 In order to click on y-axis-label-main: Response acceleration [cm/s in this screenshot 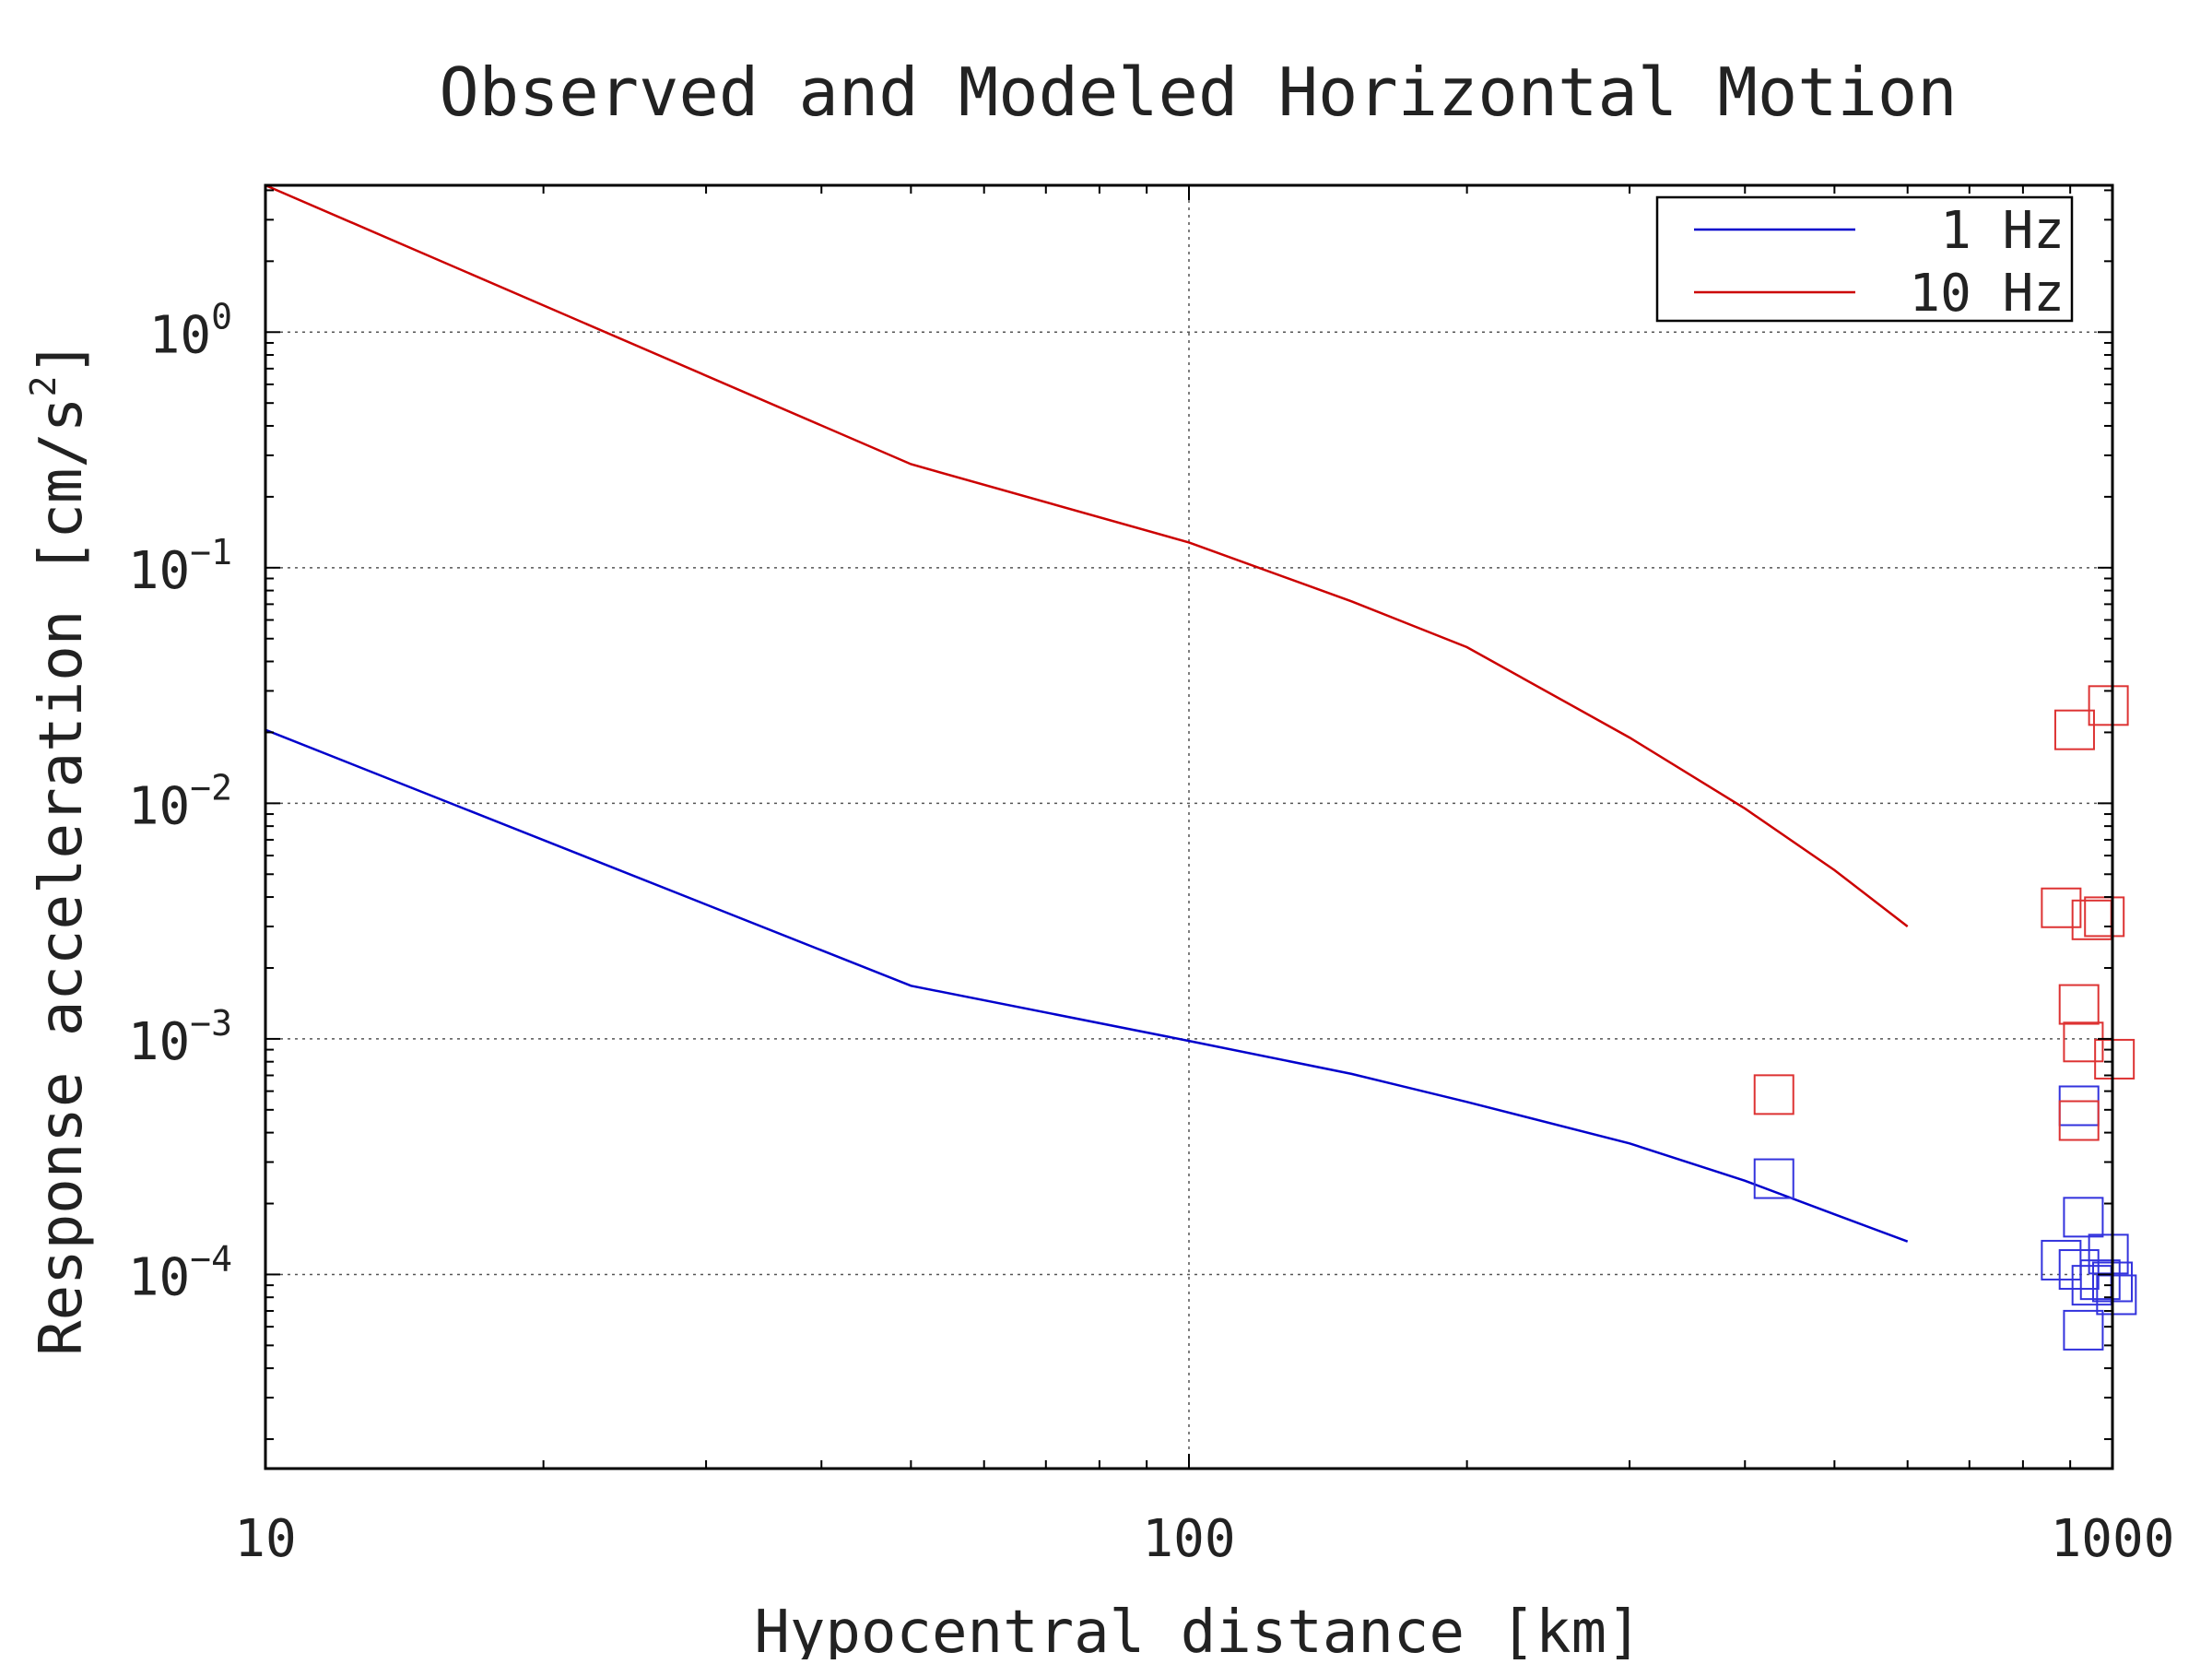, I will do `click(62, 876)`.